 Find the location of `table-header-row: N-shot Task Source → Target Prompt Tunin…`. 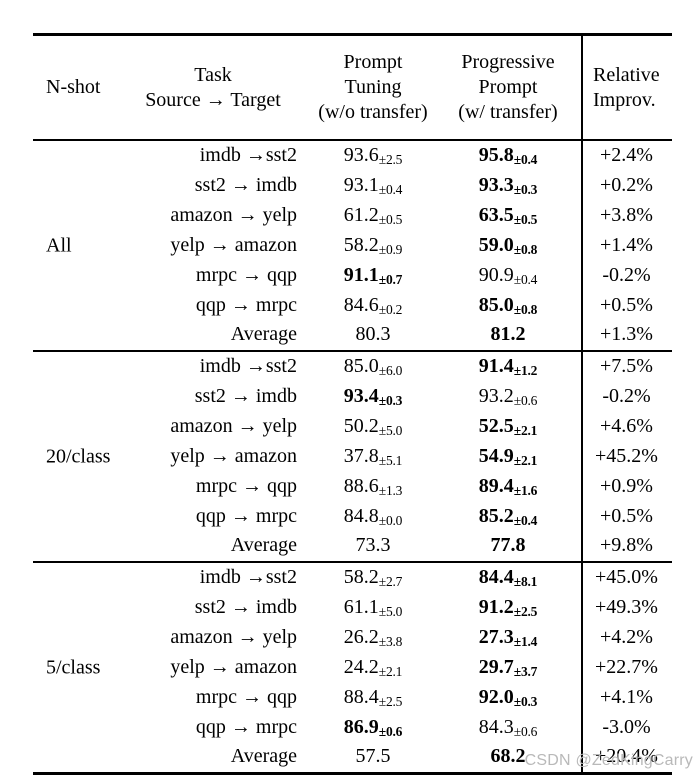

table-header-row: N-shot Task Source → Target Prompt Tunin… is located at coordinates (352, 87).